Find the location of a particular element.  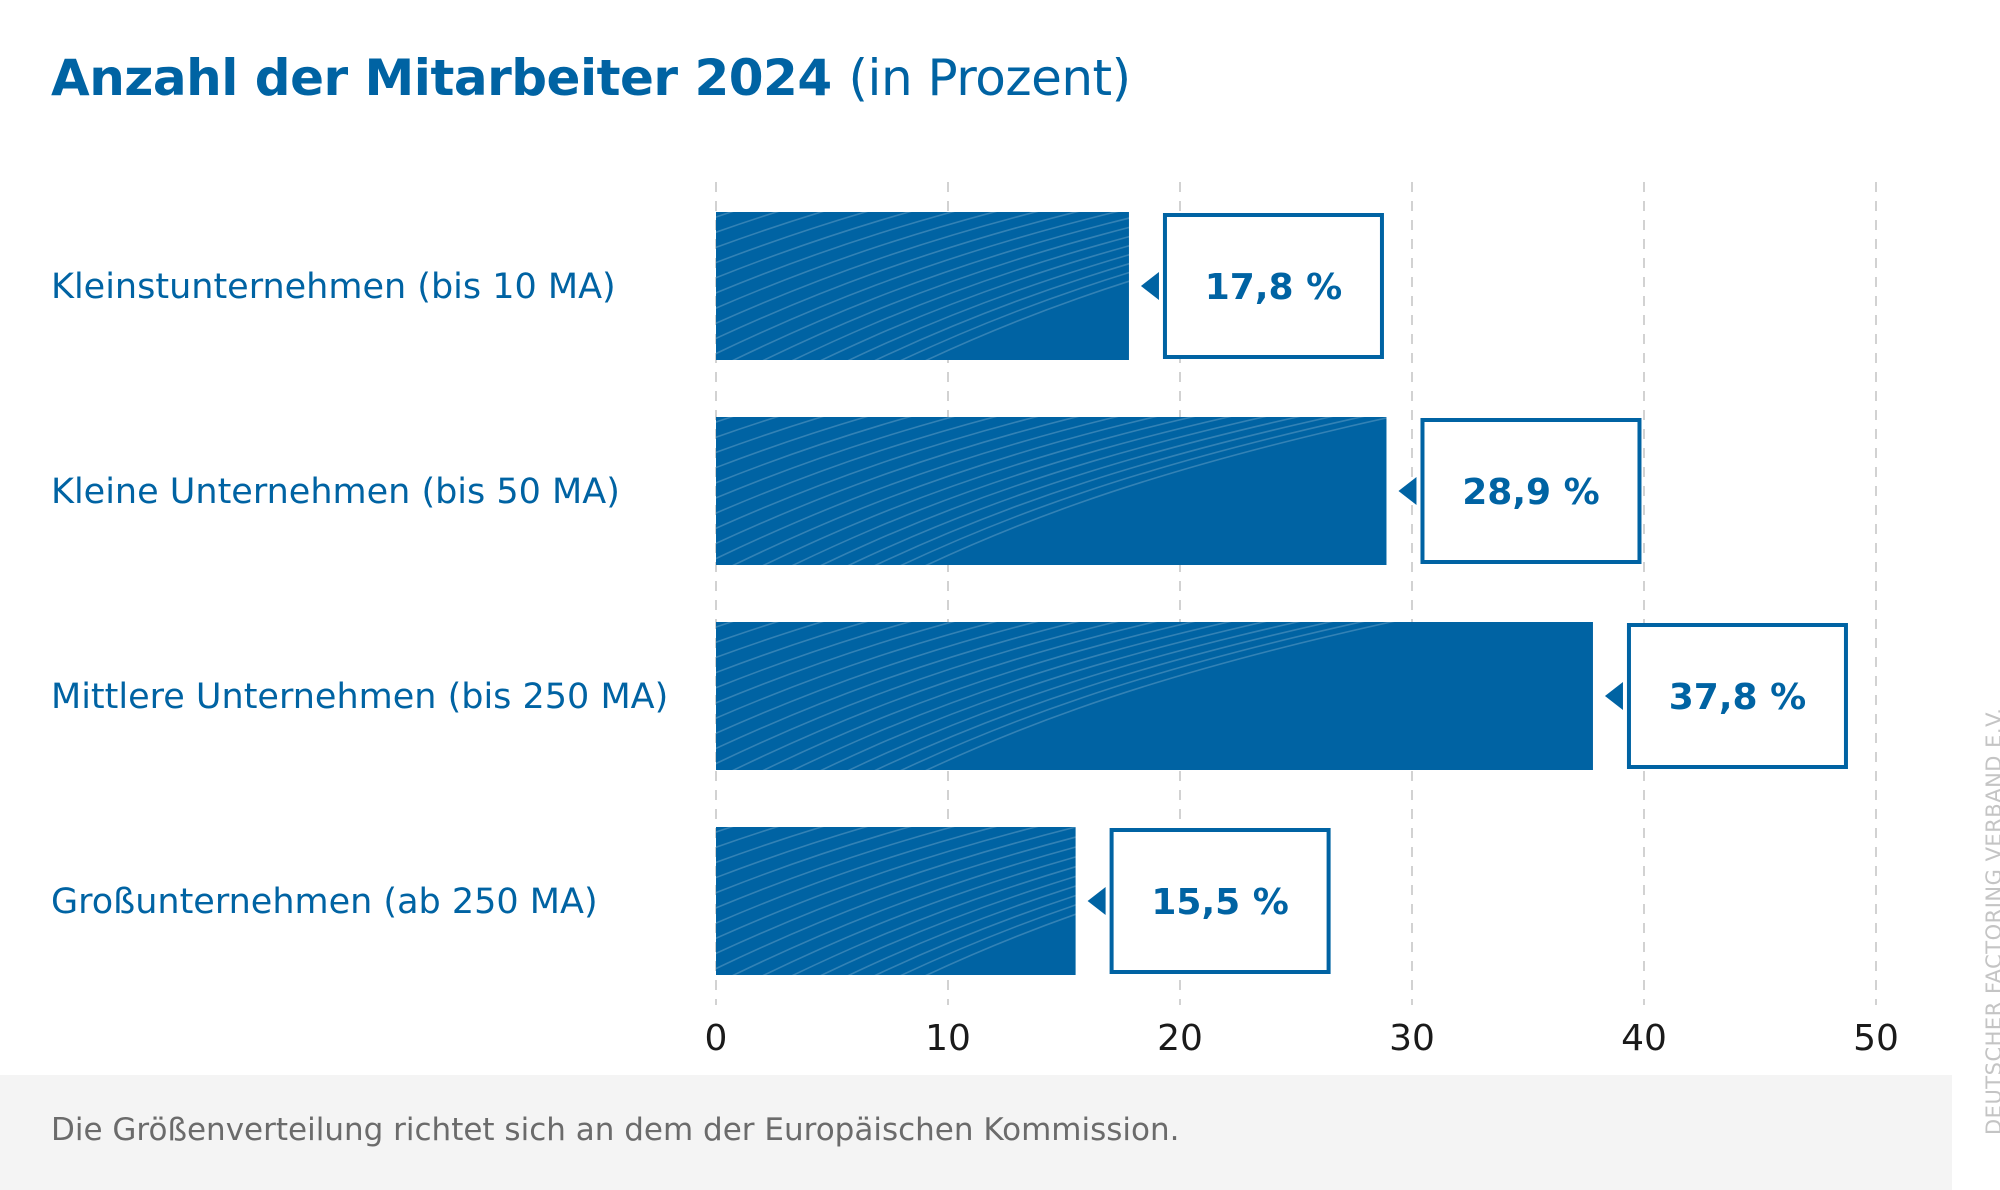

x-tick-label: 50 is located at coordinates (1876, 1038).